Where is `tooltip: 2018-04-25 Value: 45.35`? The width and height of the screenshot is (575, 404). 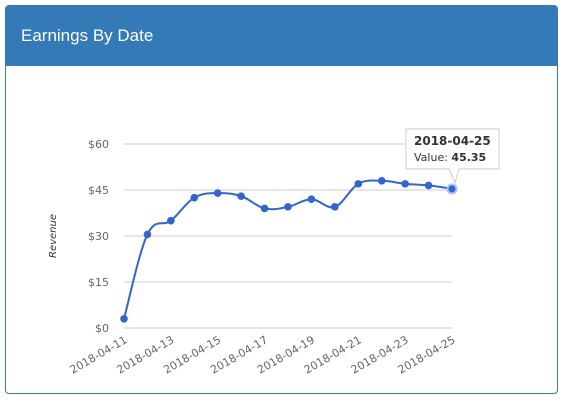
tooltip: 2018-04-25 Value: 45.35 is located at coordinates (452, 156).